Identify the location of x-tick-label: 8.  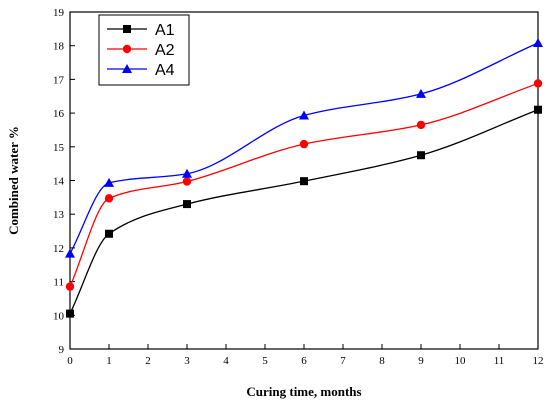
(382, 361).